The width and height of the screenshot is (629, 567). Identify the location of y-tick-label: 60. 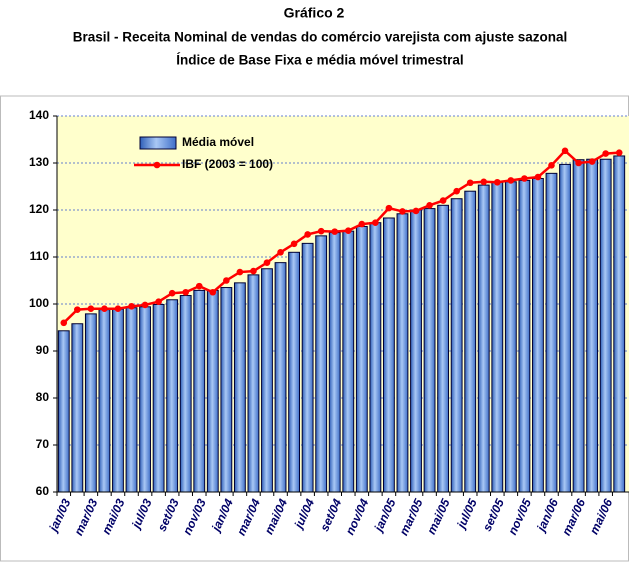
(43, 491).